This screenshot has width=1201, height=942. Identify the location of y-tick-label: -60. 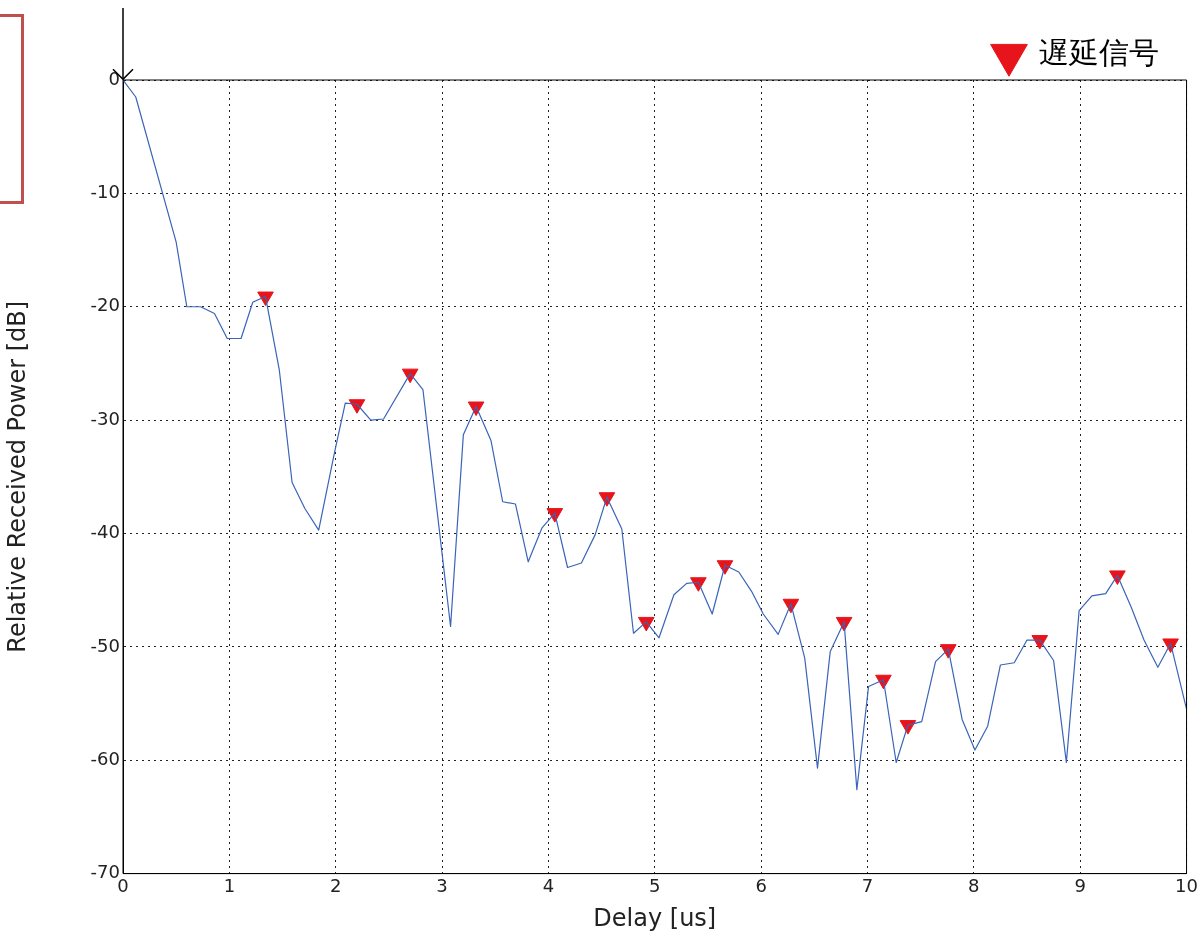
(105, 758).